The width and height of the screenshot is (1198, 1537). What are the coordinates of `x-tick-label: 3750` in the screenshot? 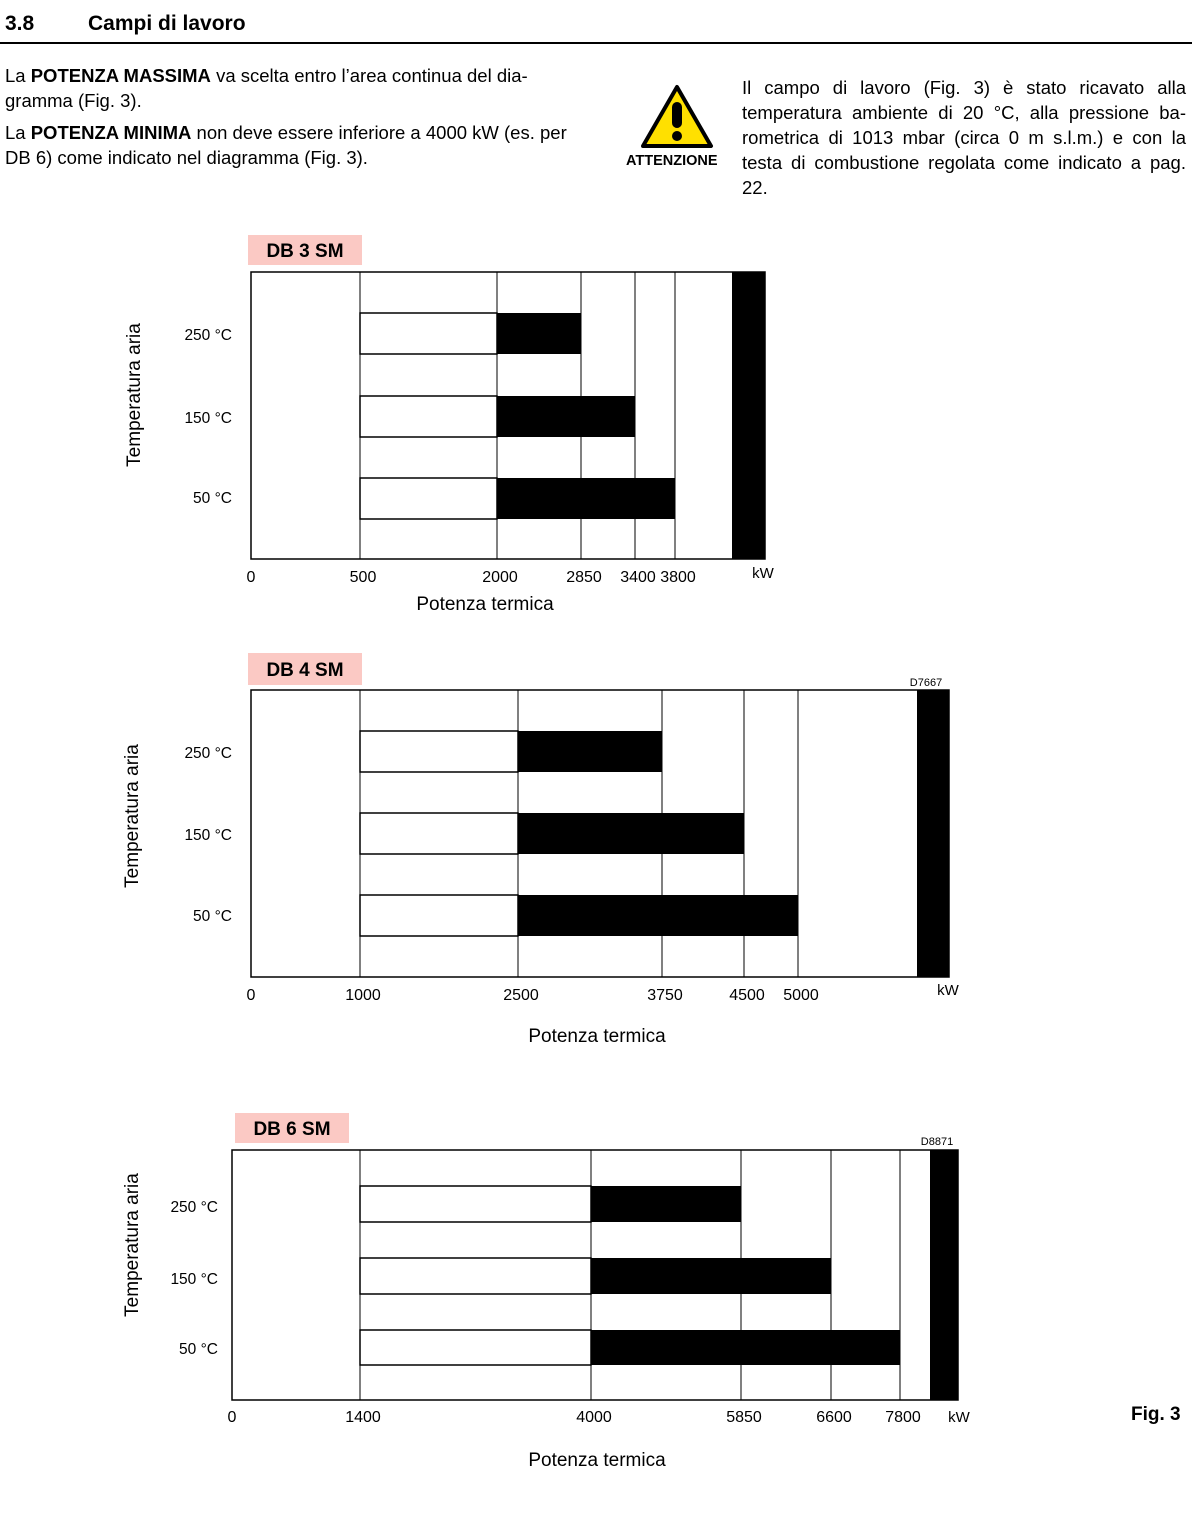 It's located at (665, 995).